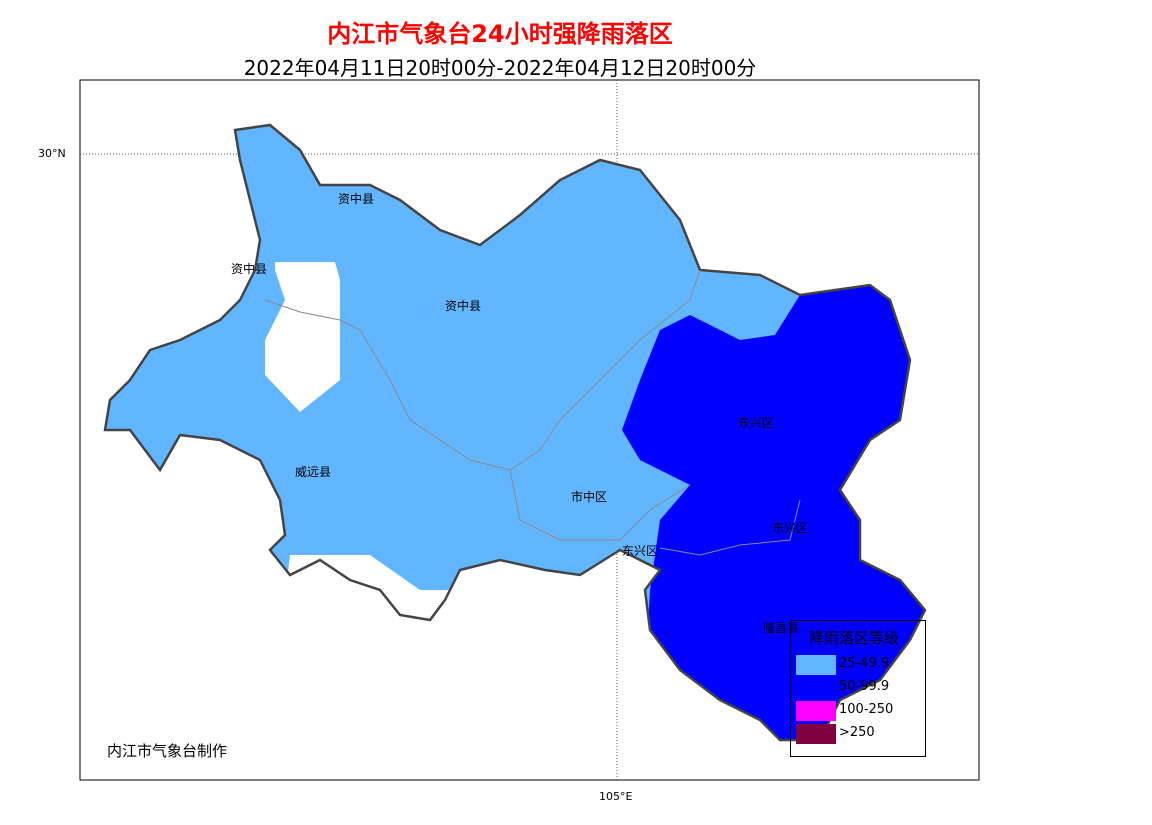  Describe the element at coordinates (854, 638) in the screenshot. I see `legend-title: 降雨落区等级` at that location.